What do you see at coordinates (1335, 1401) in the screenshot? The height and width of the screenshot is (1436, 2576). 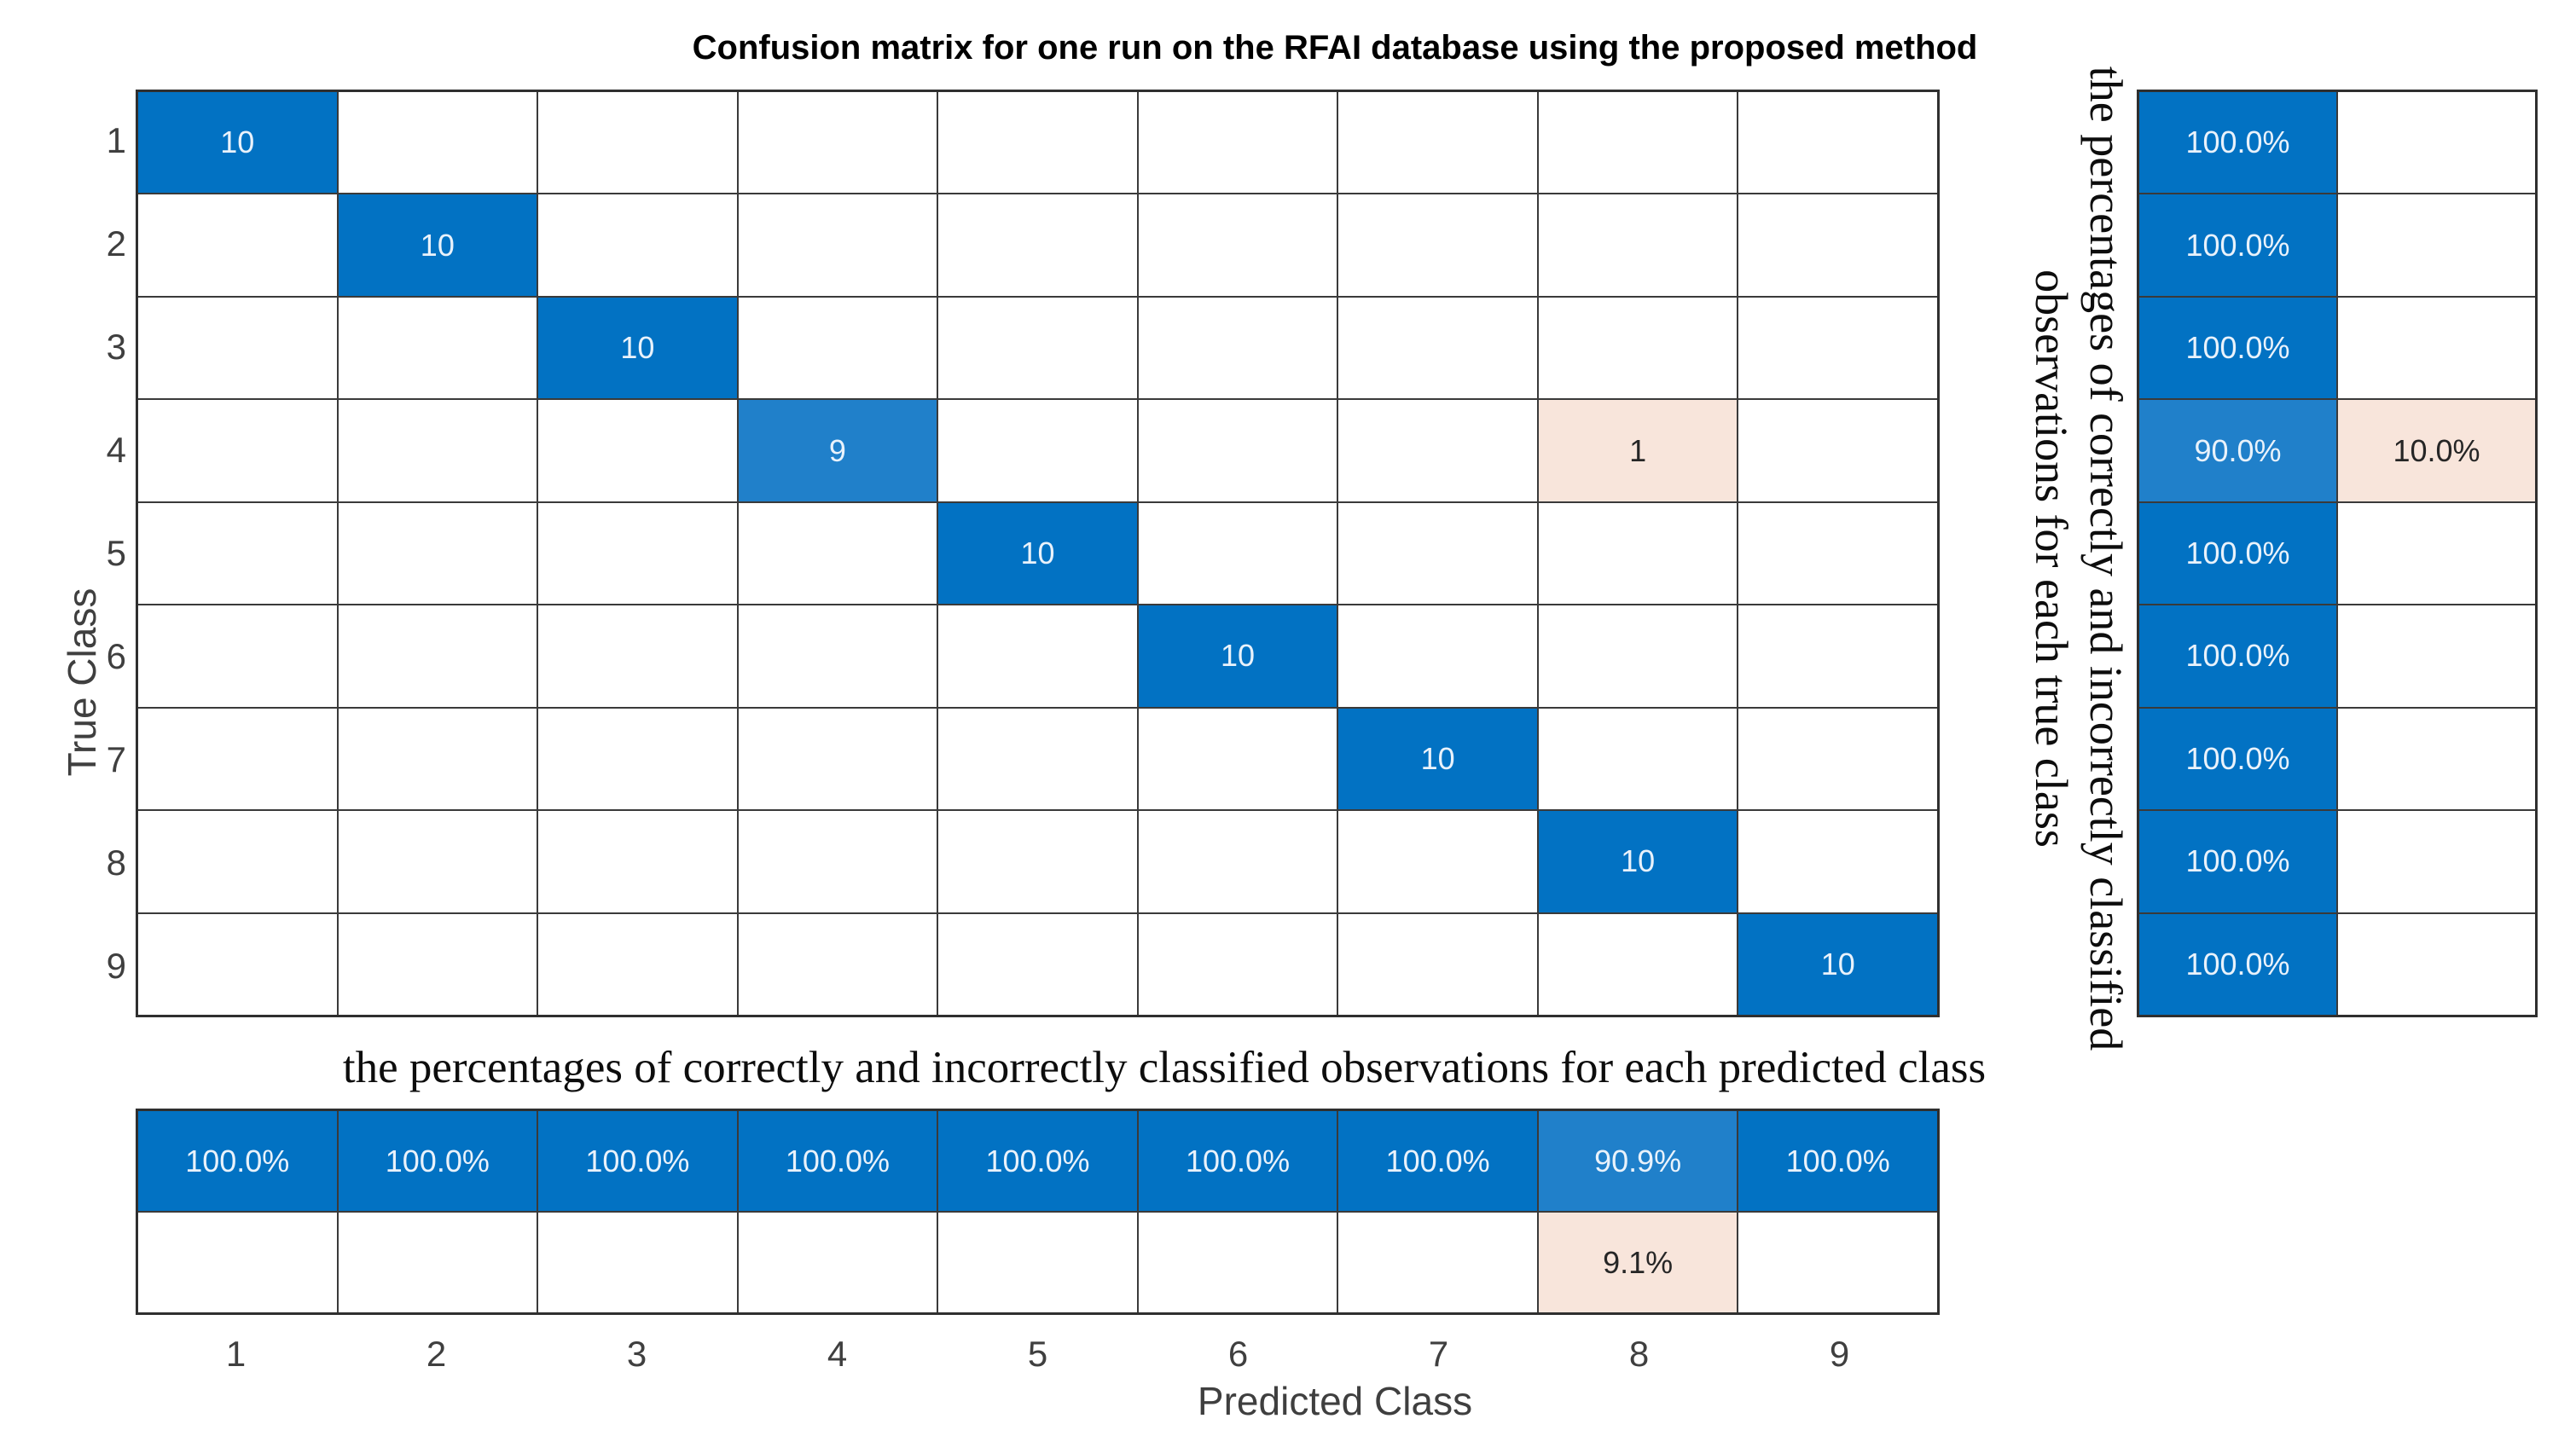 I see `x-axis-label: Predicted Class` at bounding box center [1335, 1401].